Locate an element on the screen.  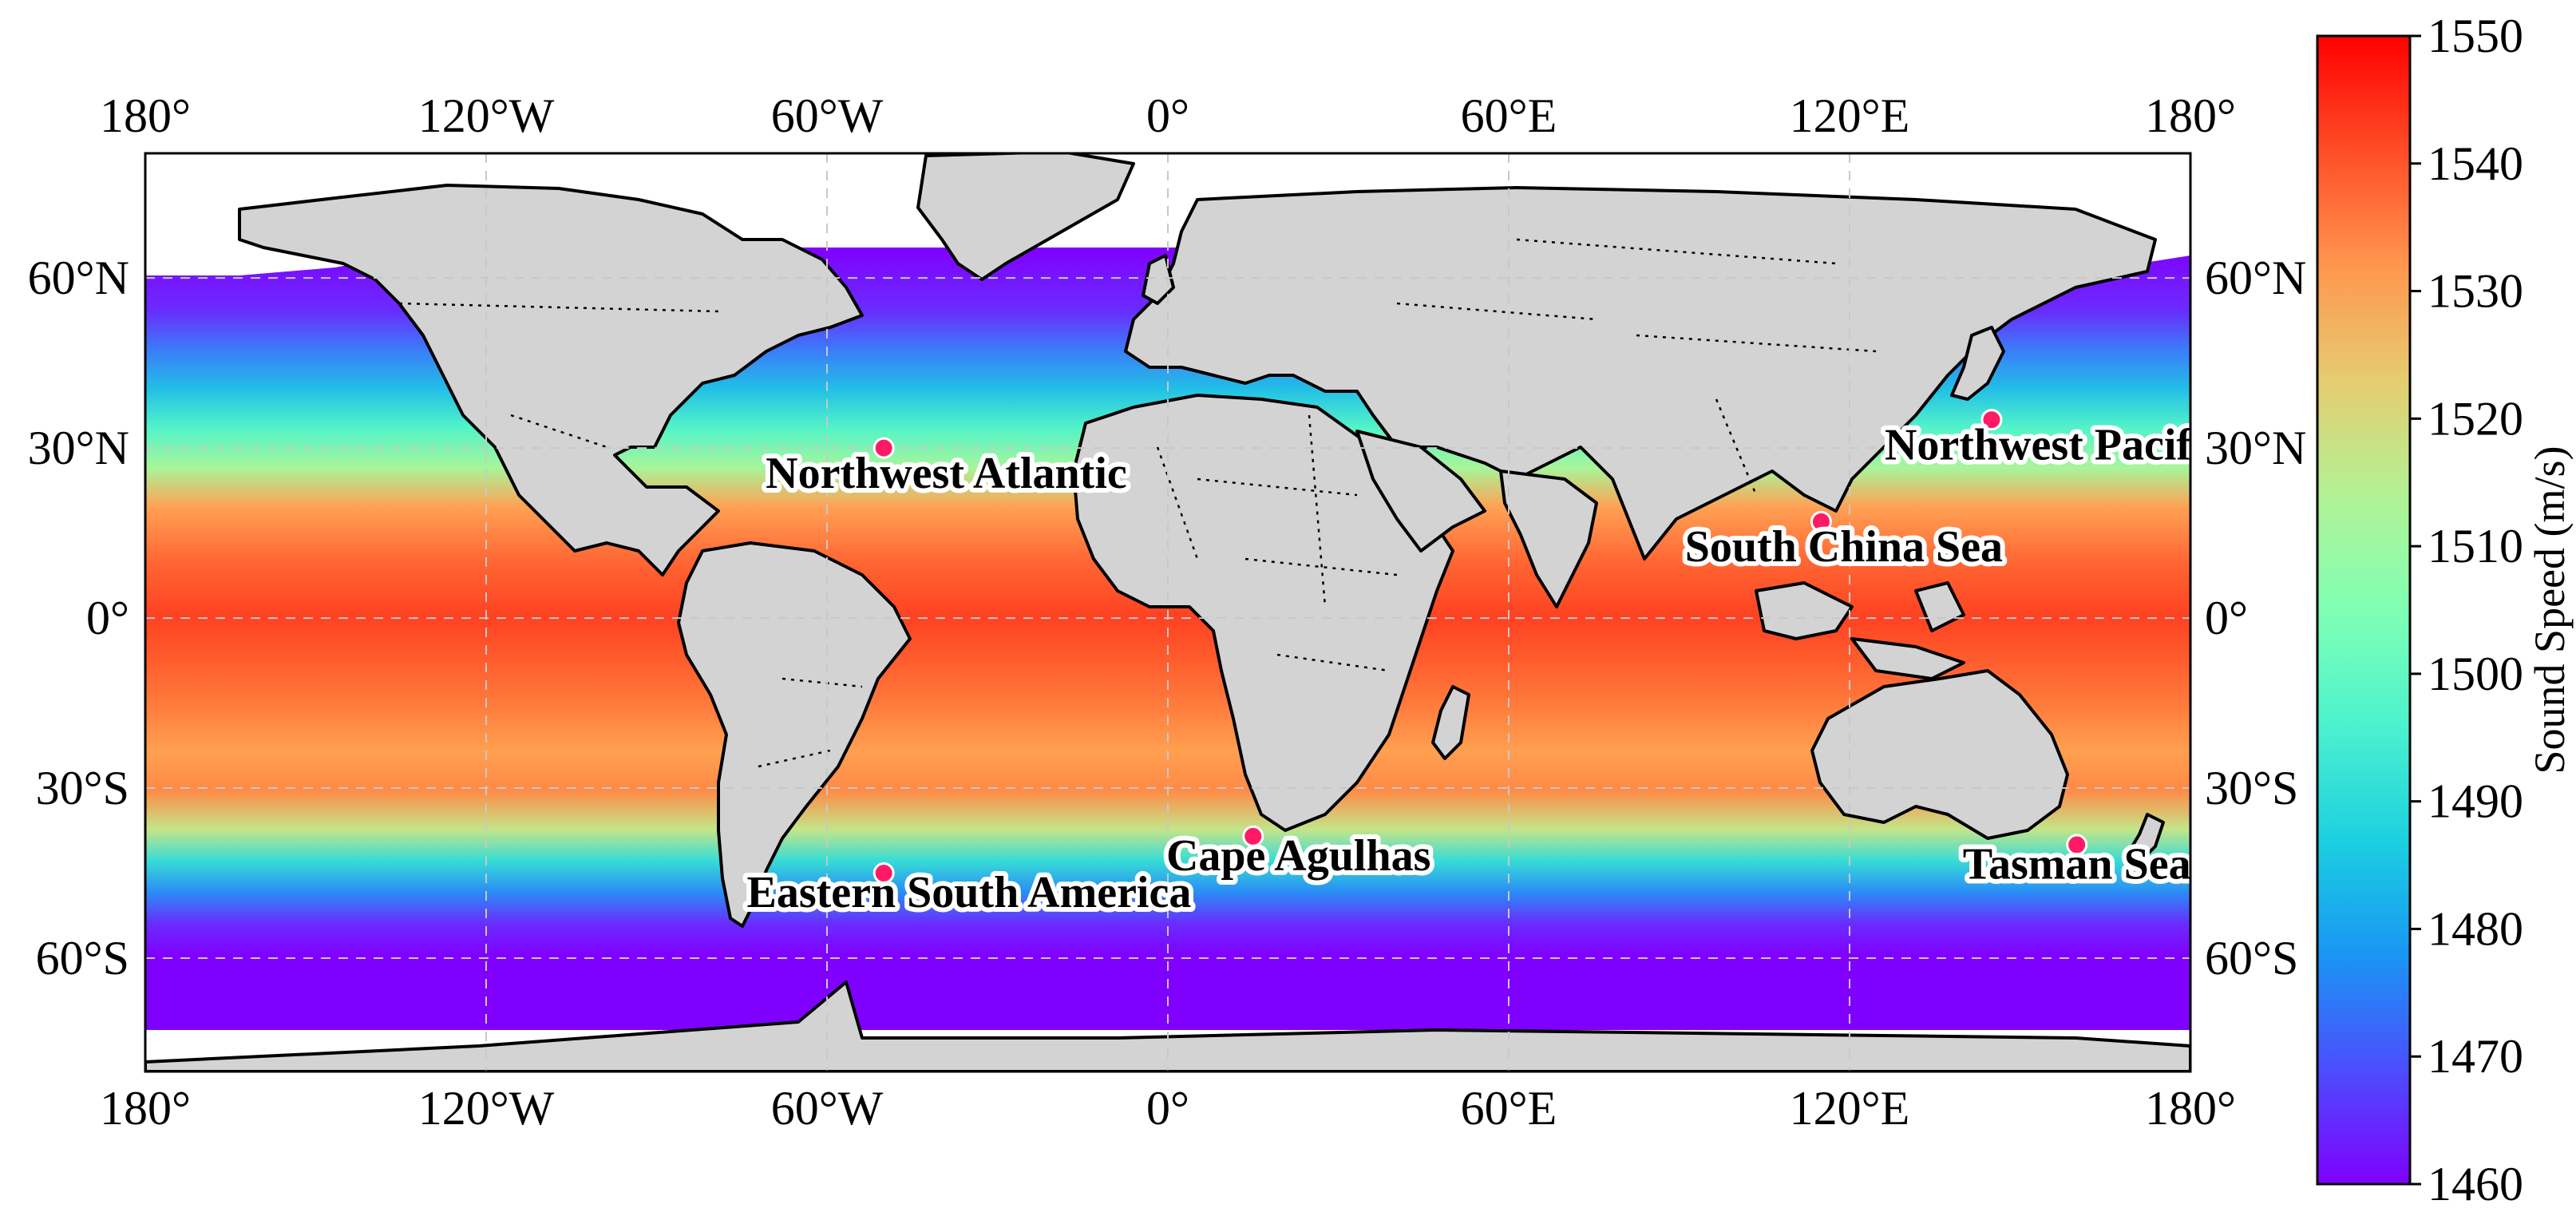
eurasia is located at coordinates (1640, 373).